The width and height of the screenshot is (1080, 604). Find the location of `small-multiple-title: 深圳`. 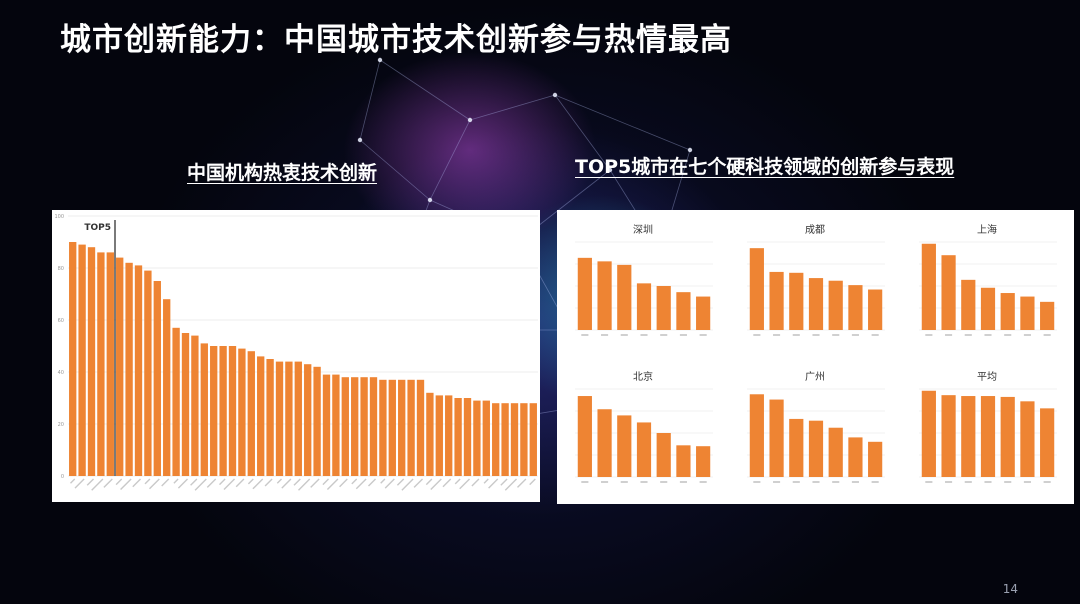

small-multiple-title: 深圳 is located at coordinates (643, 230).